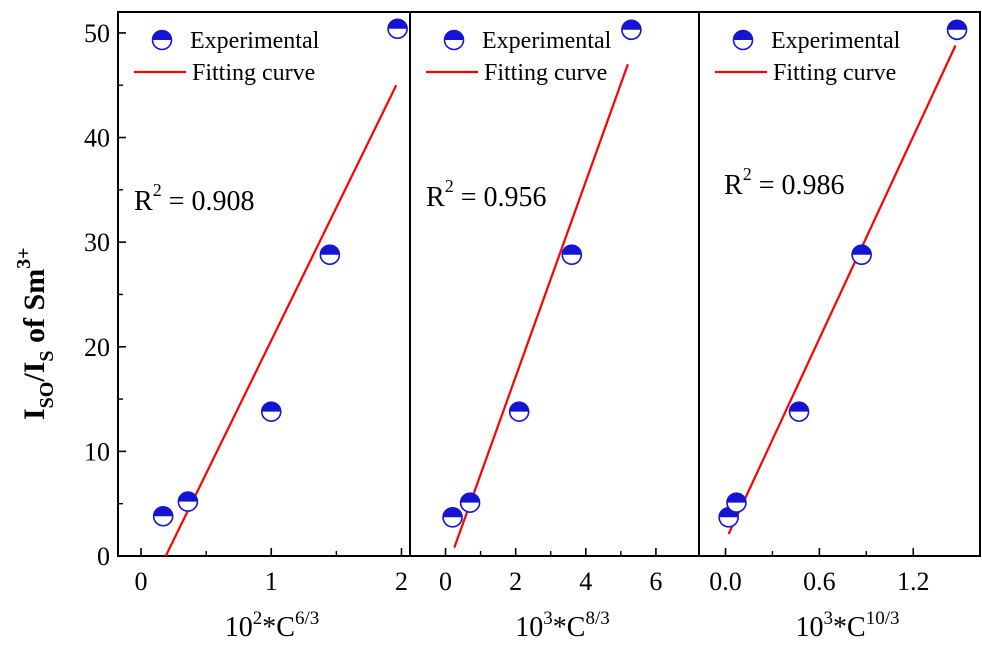  What do you see at coordinates (541, 306) in the screenshot?
I see `fit-line` at bounding box center [541, 306].